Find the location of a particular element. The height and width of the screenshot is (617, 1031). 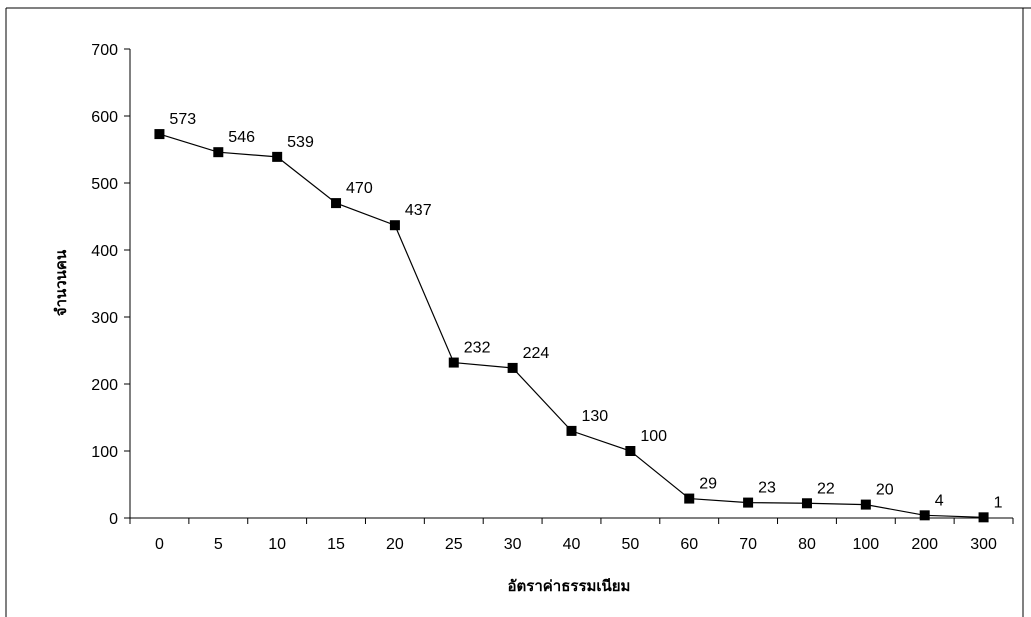

data-label: 437 is located at coordinates (418, 210).